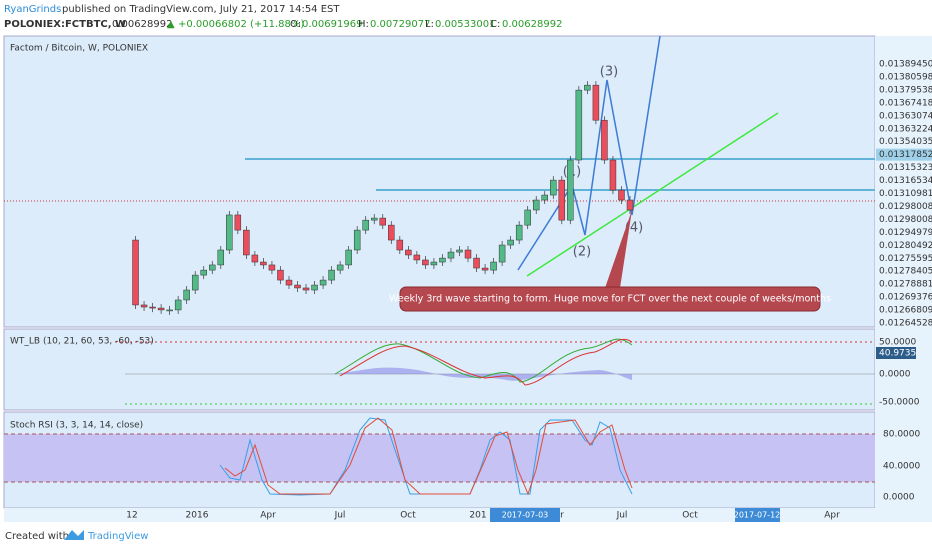 This screenshot has height=554, width=932. I want to click on time-highlight, so click(525, 515).